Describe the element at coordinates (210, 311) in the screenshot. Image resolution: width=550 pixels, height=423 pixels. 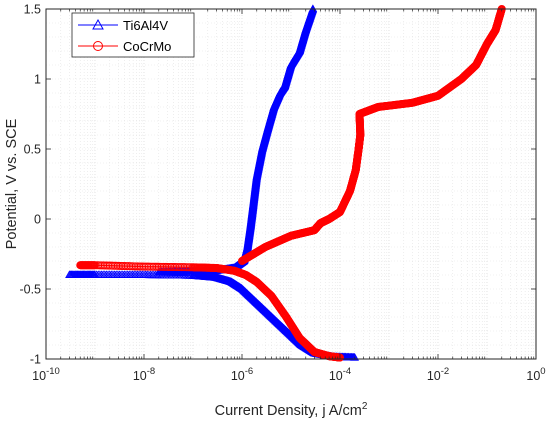
I see `cocrmo-cathodic-markers` at that location.